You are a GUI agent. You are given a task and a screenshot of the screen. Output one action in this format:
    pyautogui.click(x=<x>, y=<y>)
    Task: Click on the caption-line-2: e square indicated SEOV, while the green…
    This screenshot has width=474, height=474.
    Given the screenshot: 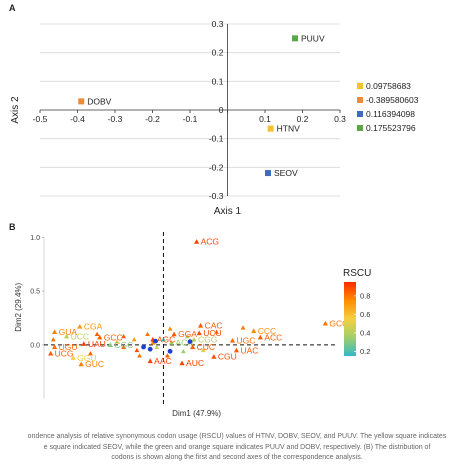 What is the action you would take?
    pyautogui.click(x=237, y=447)
    